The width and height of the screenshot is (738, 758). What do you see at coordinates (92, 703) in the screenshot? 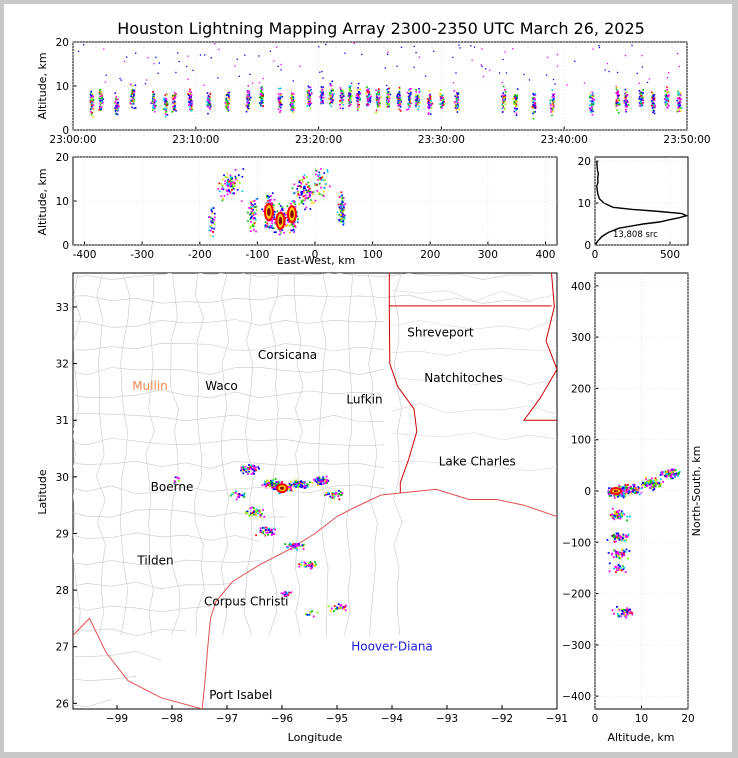
I see `county-boundary` at bounding box center [92, 703].